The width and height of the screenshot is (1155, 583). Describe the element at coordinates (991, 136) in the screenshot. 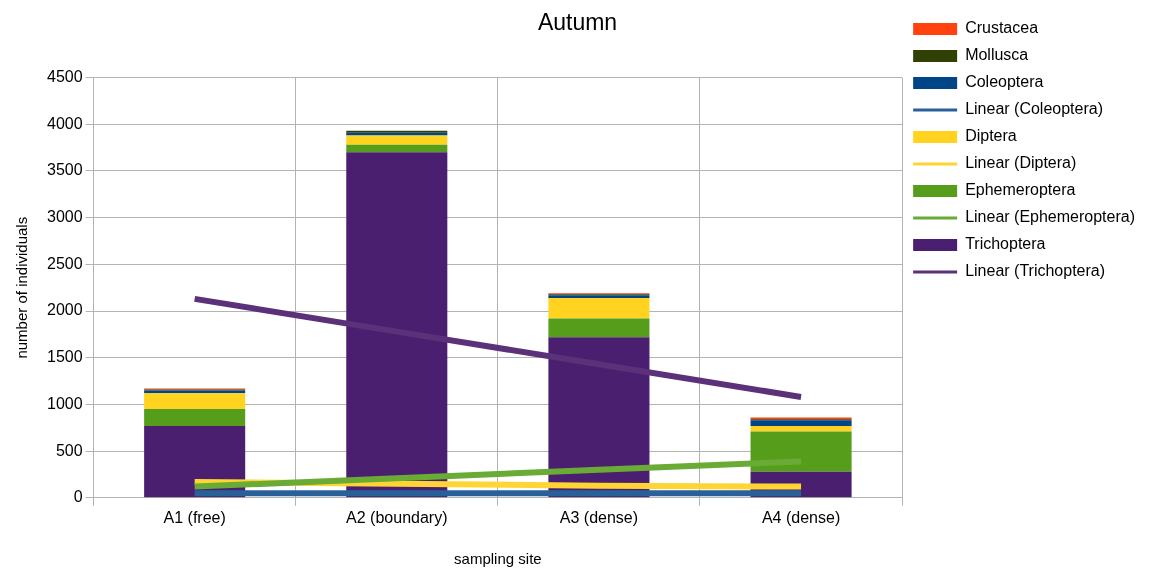

I see `legend-label: Diptera` at that location.